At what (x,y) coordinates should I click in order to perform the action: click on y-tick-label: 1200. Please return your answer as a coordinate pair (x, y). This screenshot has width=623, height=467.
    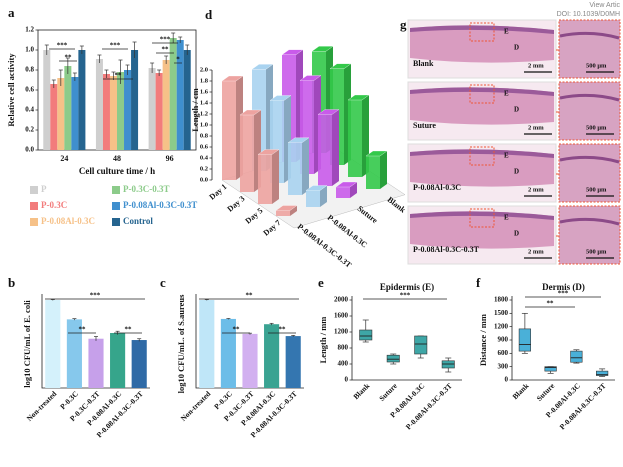
    Looking at the image, I should click on (501, 326).